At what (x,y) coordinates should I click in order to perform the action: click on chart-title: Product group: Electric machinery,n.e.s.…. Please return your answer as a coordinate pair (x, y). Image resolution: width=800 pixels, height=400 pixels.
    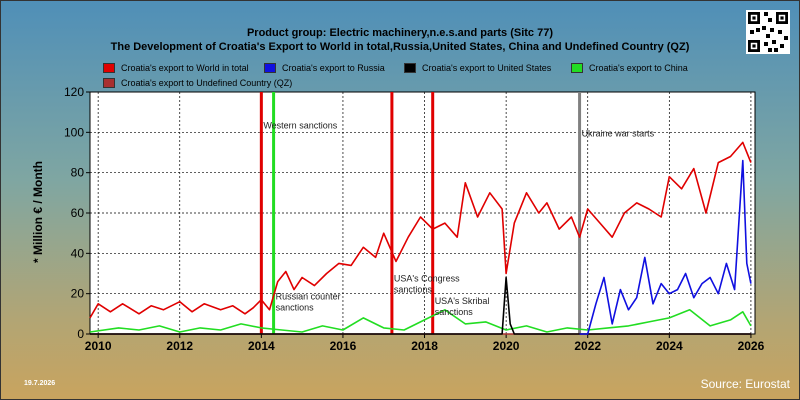
    Looking at the image, I should click on (400, 33).